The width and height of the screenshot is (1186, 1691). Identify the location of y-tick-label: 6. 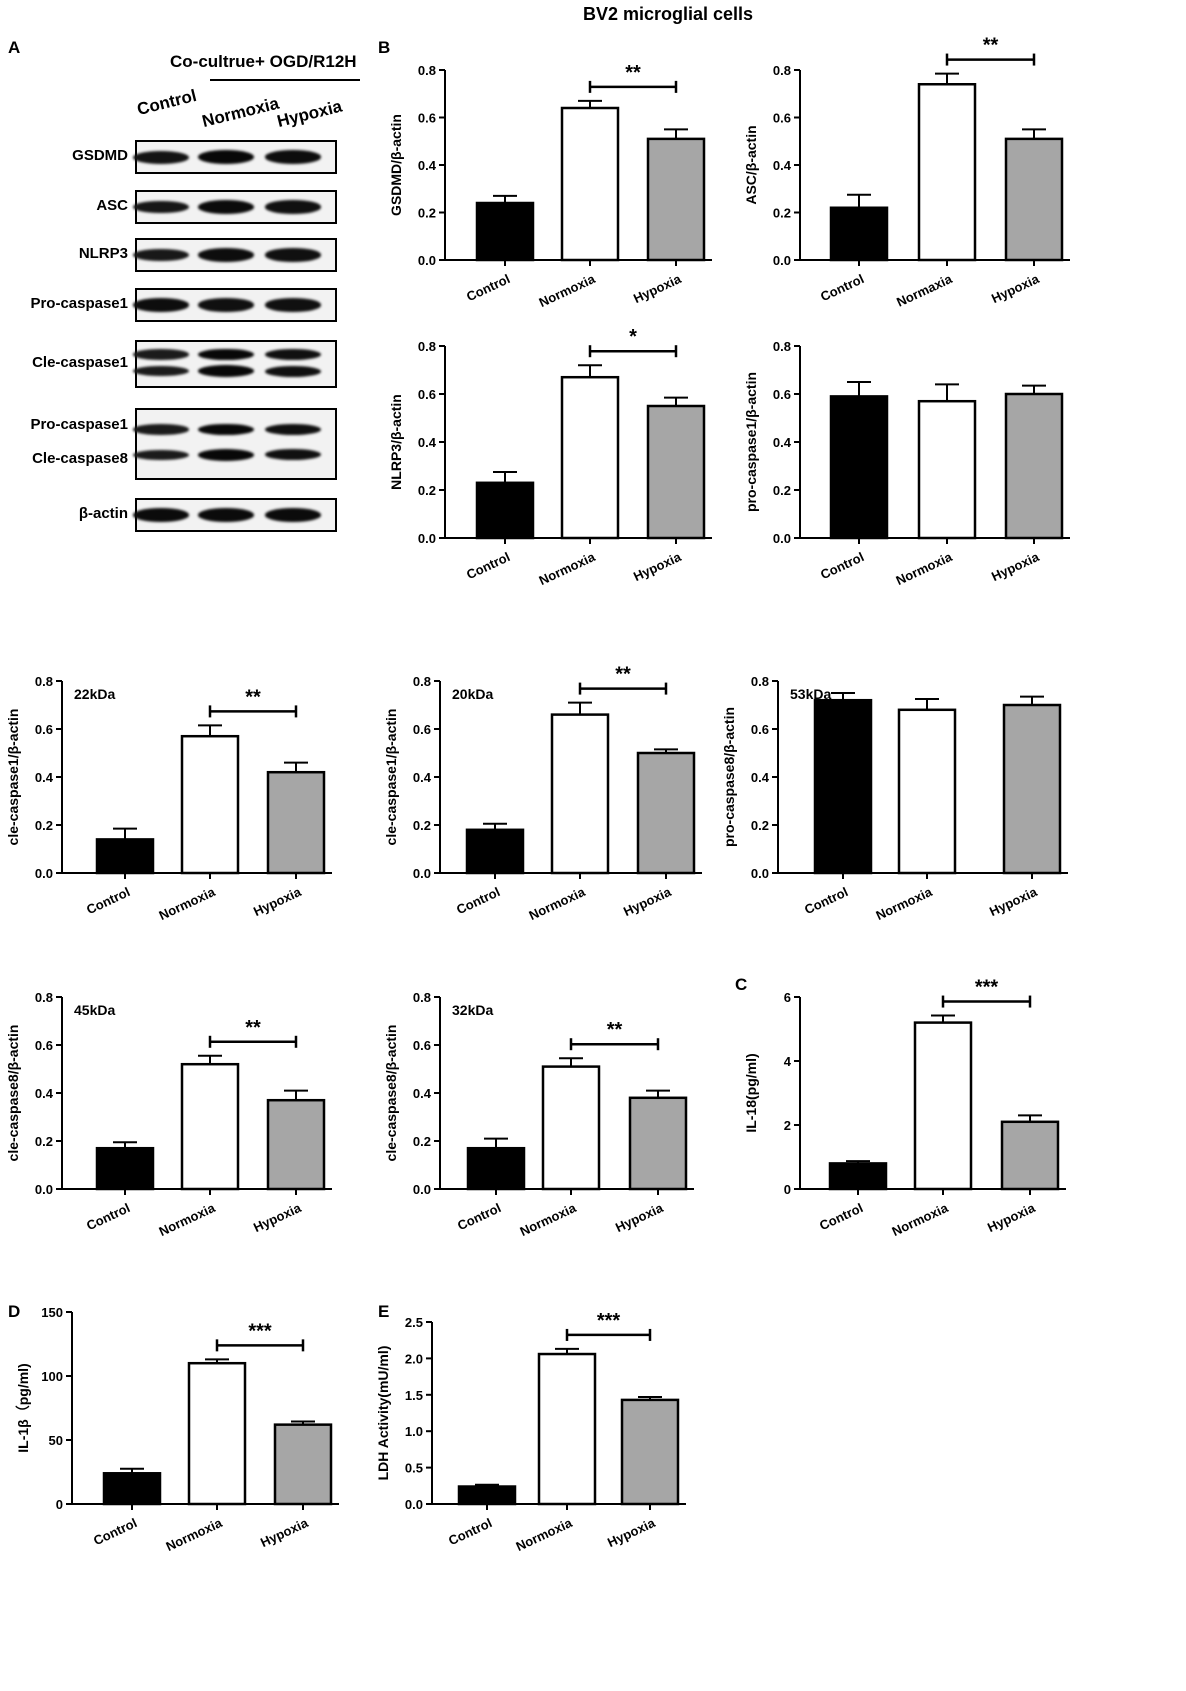
(787, 997).